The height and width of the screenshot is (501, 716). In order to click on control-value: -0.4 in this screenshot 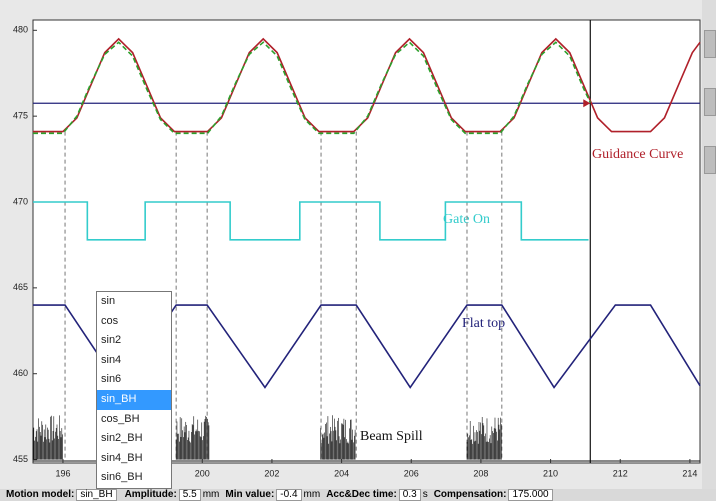, I will do `click(289, 495)`.